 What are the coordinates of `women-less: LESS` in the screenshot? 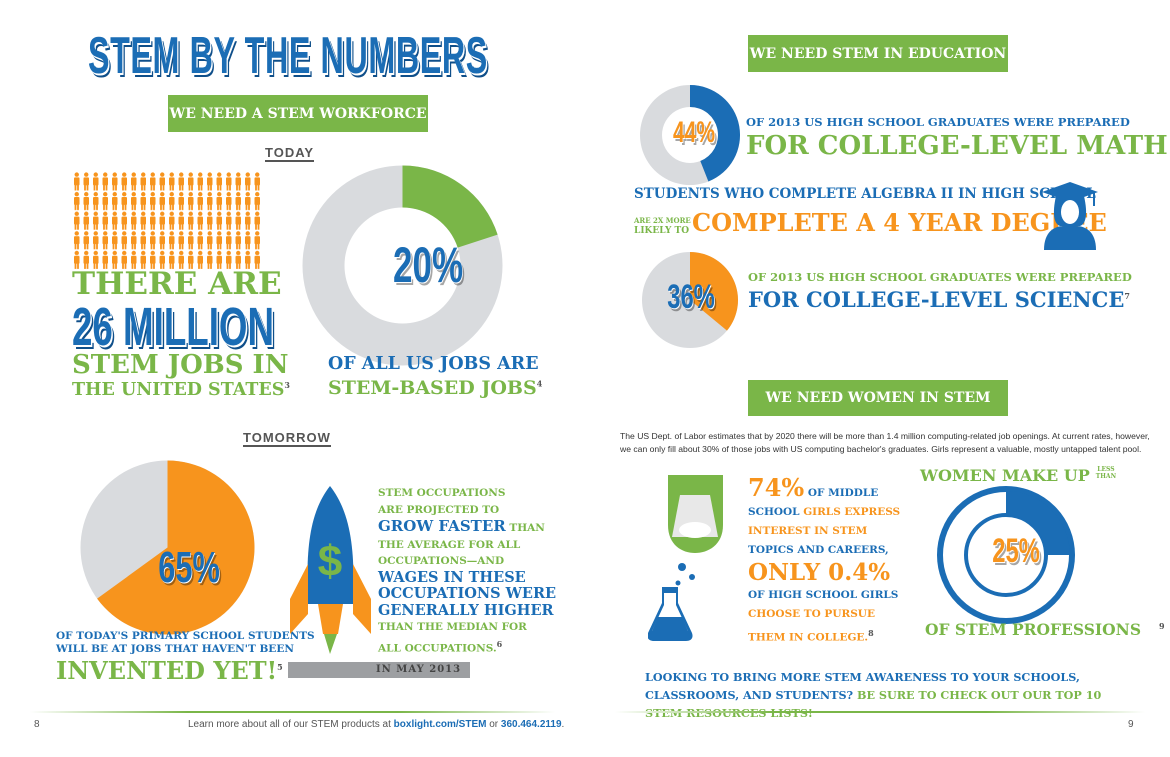 It's located at (1106, 469).